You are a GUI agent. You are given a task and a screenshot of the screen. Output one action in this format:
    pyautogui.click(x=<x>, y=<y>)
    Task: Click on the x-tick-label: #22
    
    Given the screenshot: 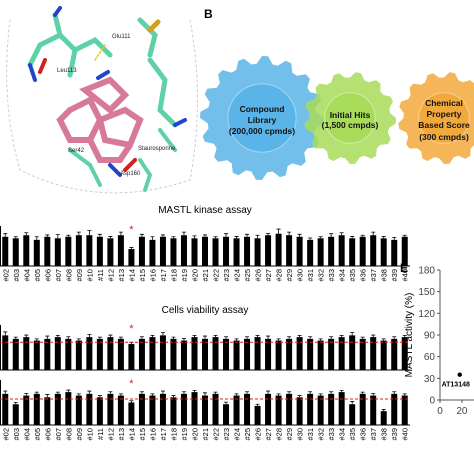 What is the action you would take?
    pyautogui.click(x=216, y=275)
    